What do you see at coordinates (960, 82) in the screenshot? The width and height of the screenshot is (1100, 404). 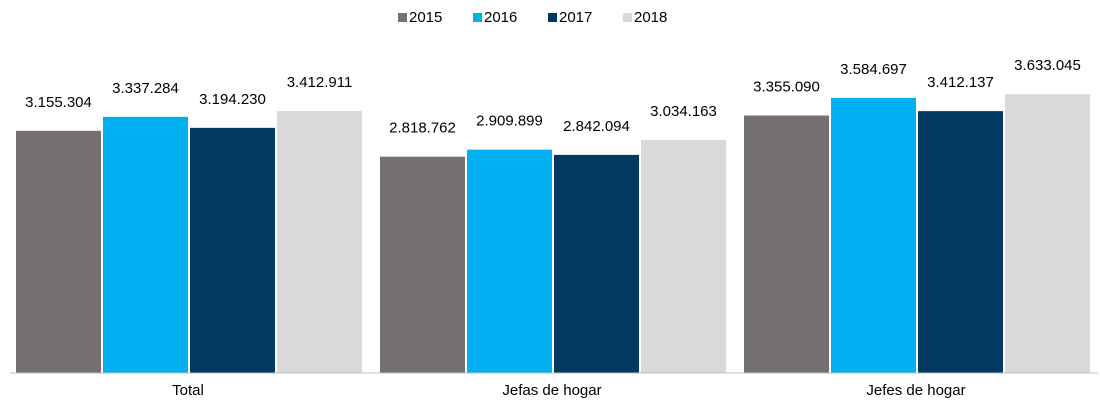 I see `value-label: 3.412.137` at bounding box center [960, 82].